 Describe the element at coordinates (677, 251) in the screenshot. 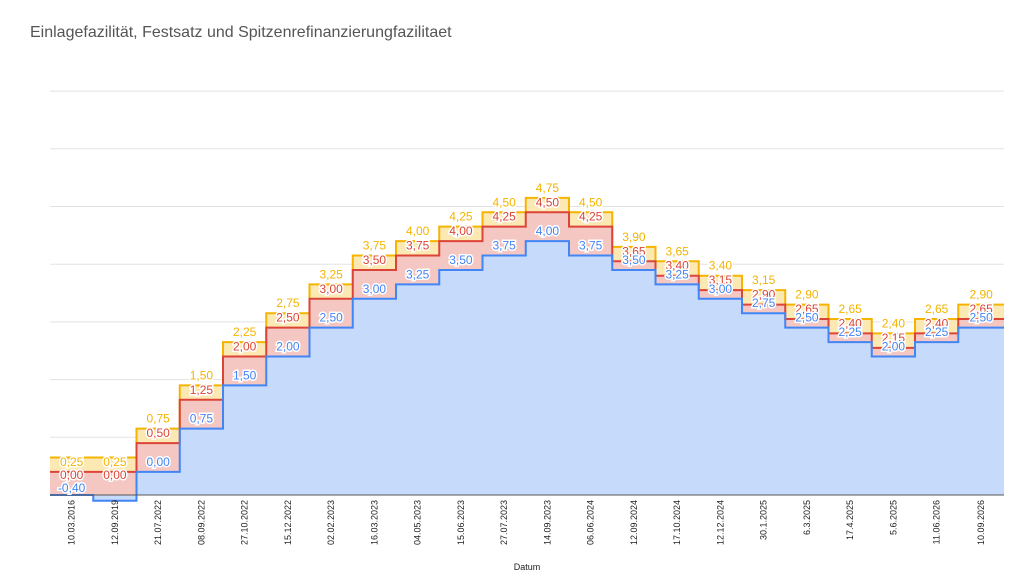

I see `data-label-0: 3,65` at that location.